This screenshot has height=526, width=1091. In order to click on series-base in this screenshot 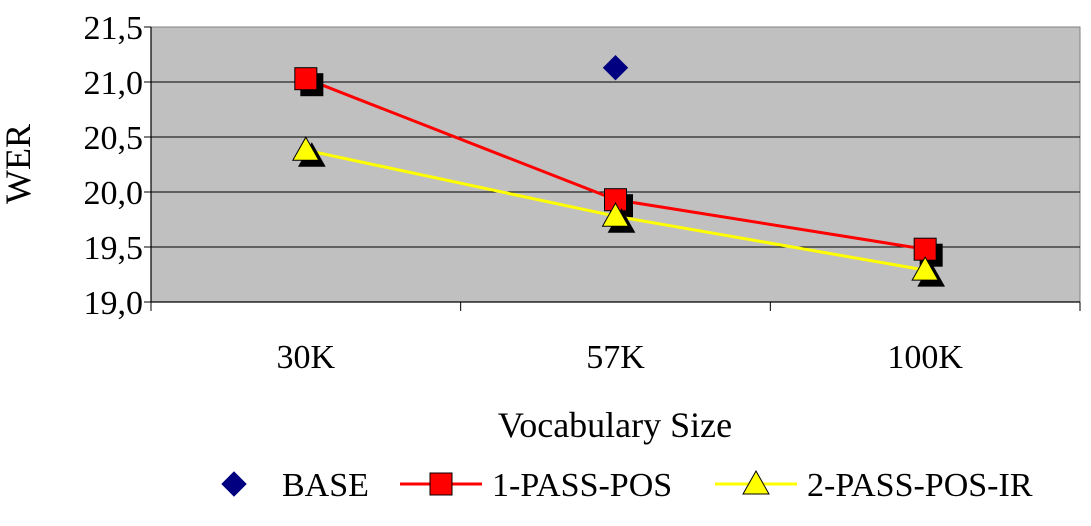, I will do `click(615, 67)`.